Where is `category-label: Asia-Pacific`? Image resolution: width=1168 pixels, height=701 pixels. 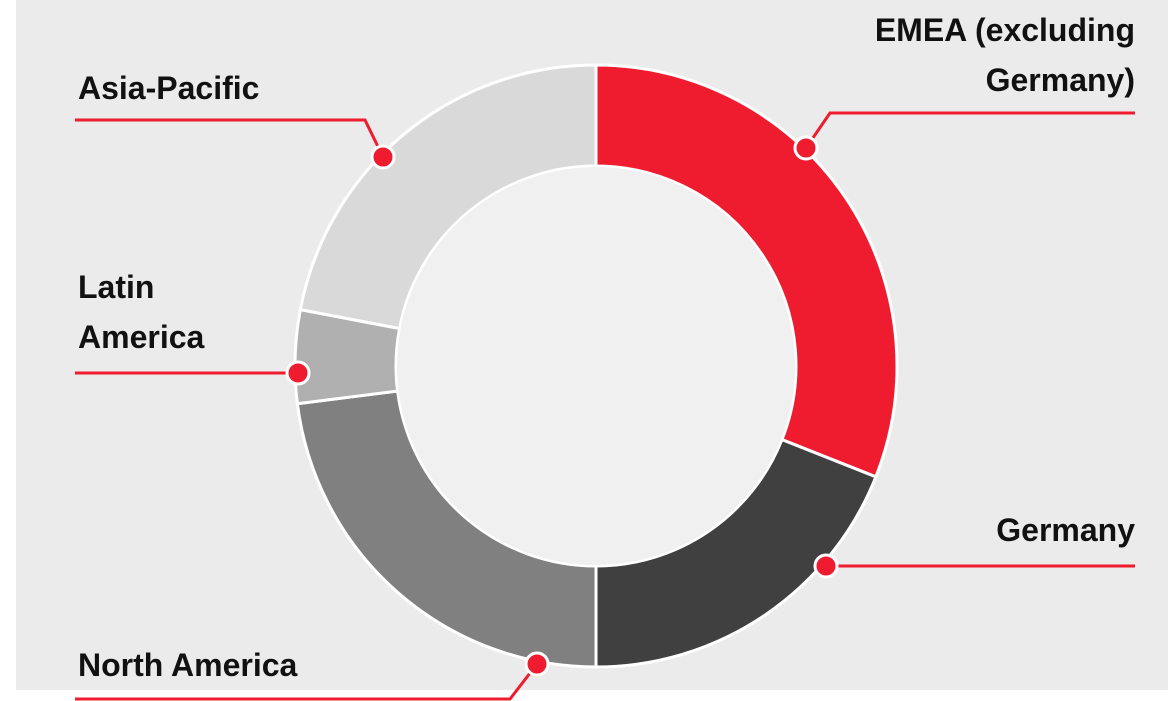
category-label: Asia-Pacific is located at coordinates (169, 88).